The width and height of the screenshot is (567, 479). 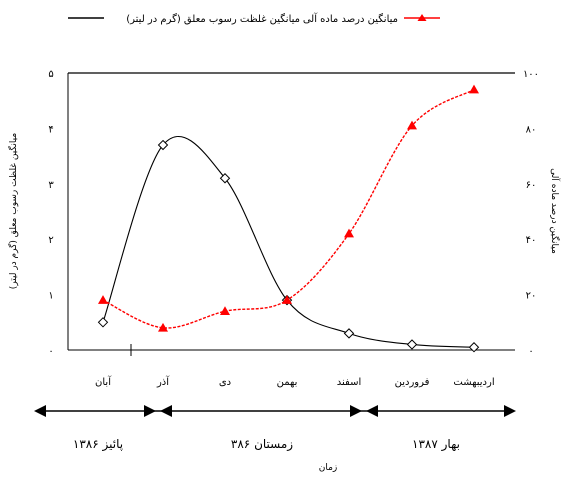 What do you see at coordinates (13, 211) in the screenshot?
I see `y-axis-left-label: میانگین غلظت رسوب معلق (گرم در لیتر)` at bounding box center [13, 211].